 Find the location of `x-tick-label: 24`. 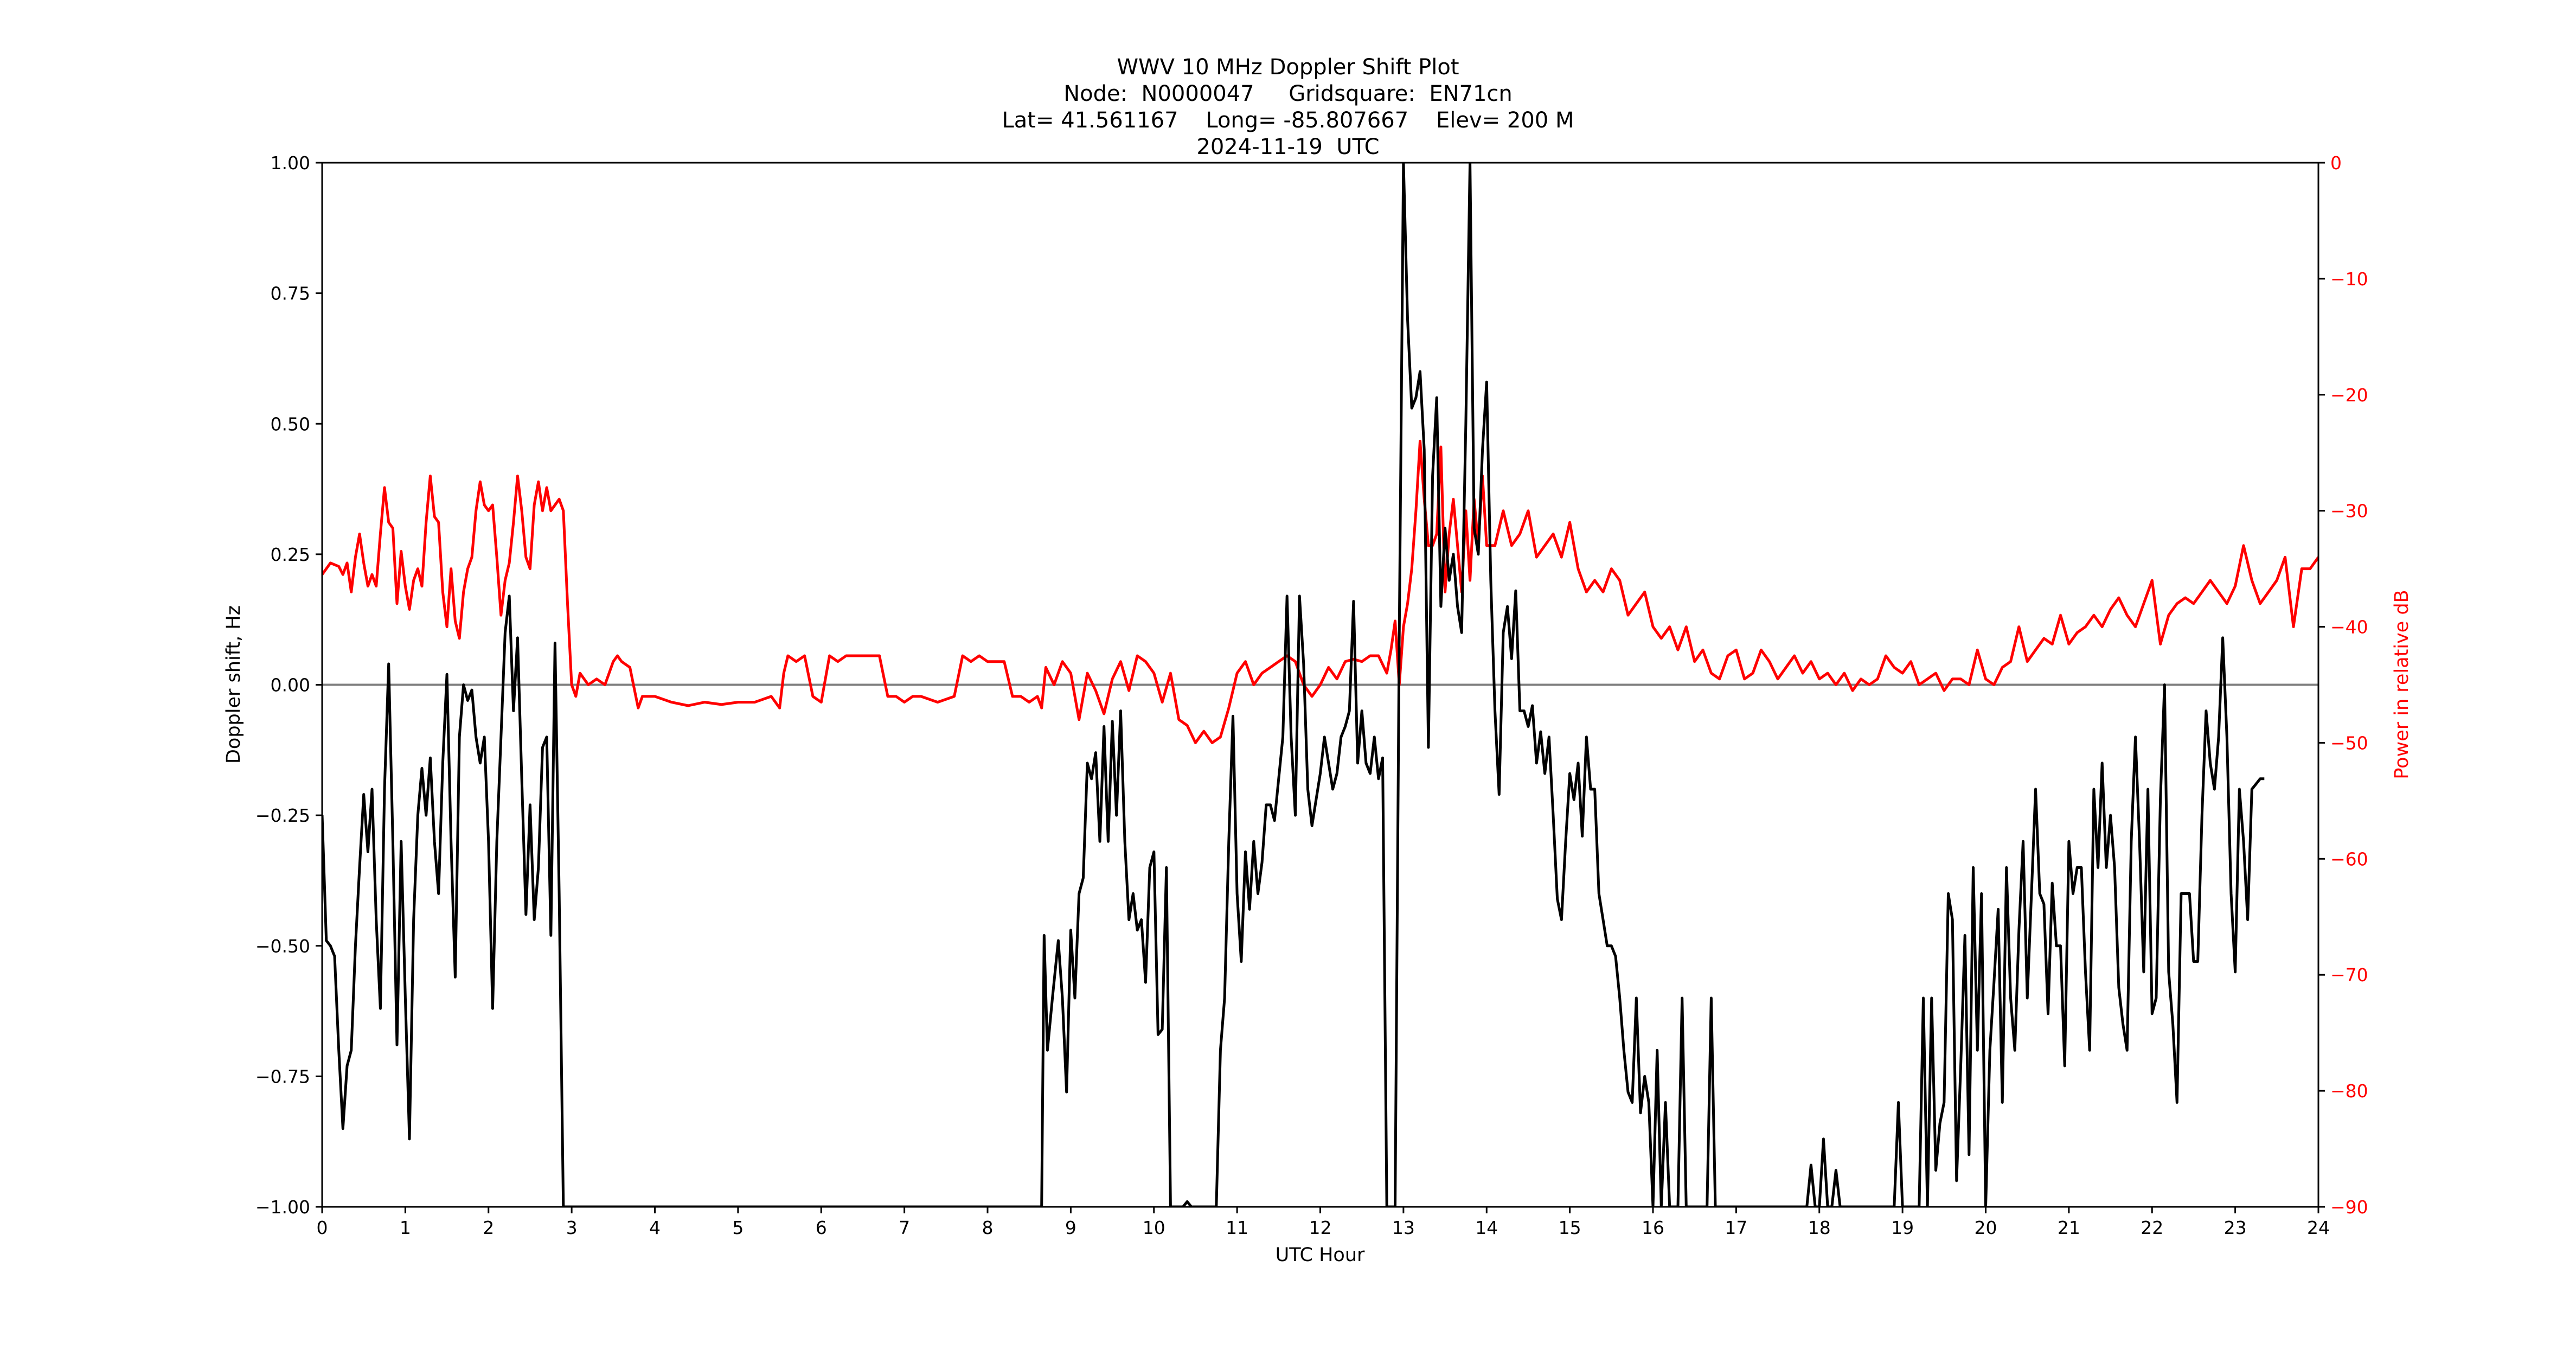

x-tick-label: 24 is located at coordinates (2318, 1227).